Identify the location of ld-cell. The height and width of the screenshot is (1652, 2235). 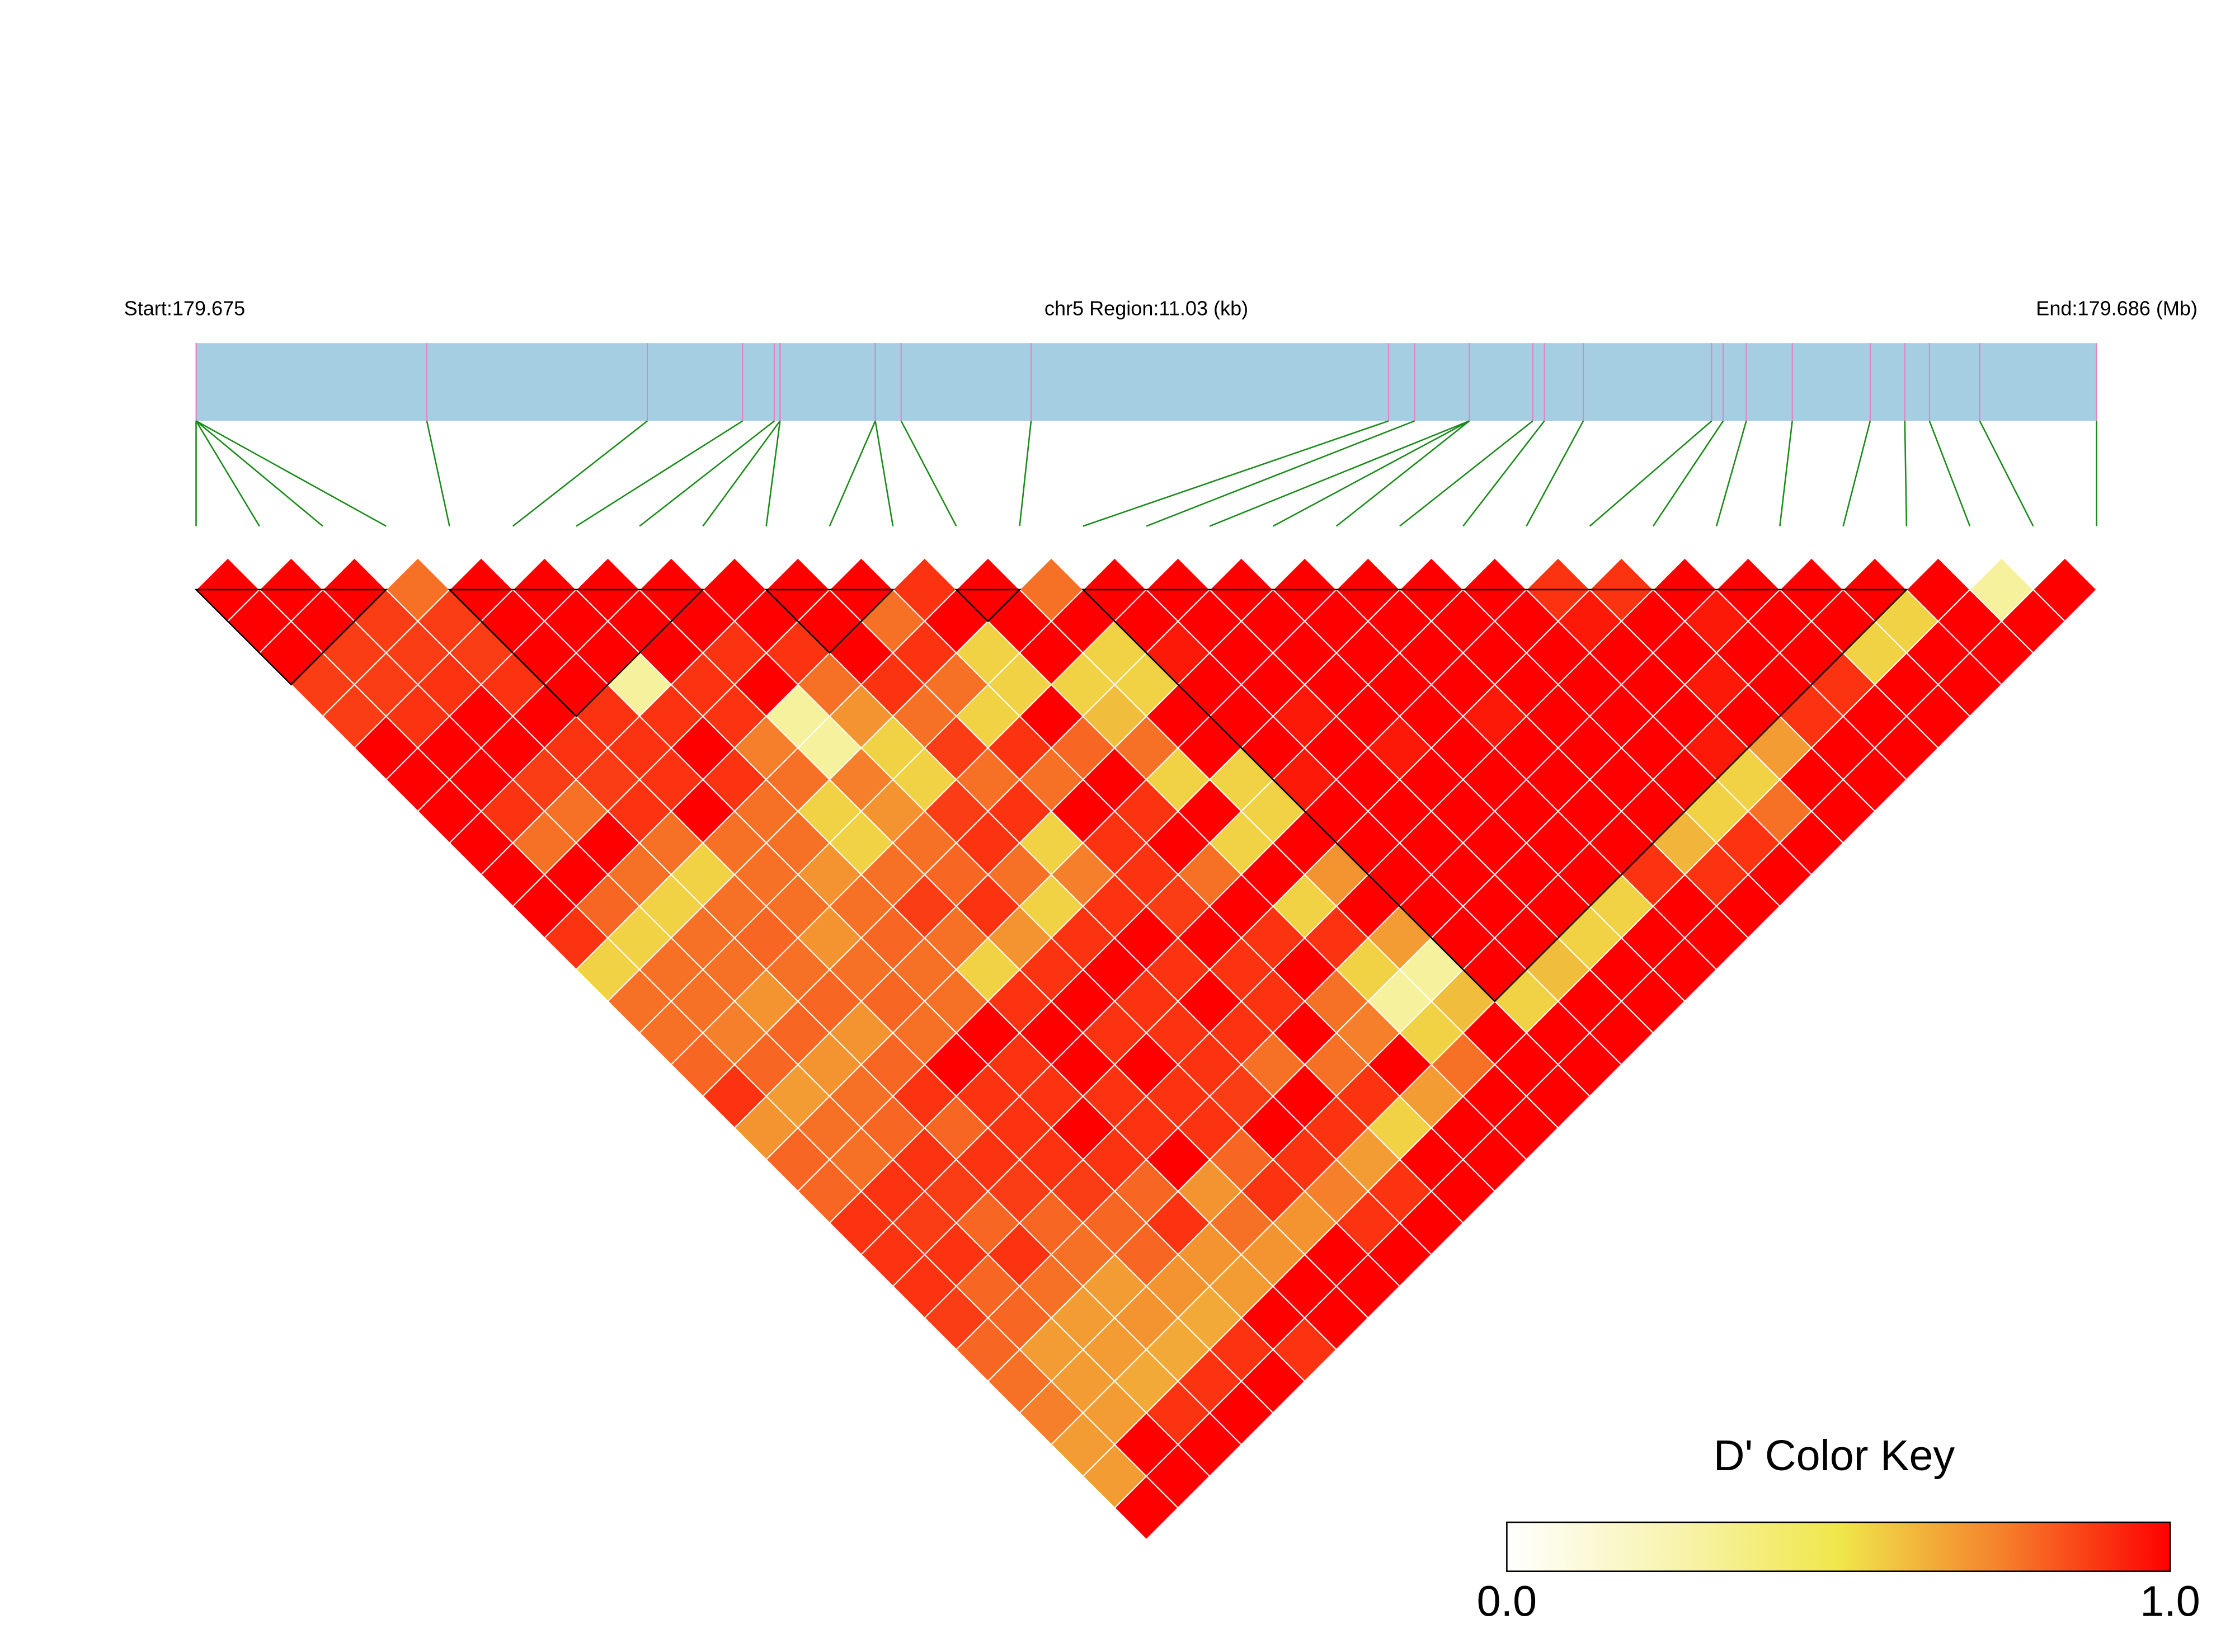
(2065, 589).